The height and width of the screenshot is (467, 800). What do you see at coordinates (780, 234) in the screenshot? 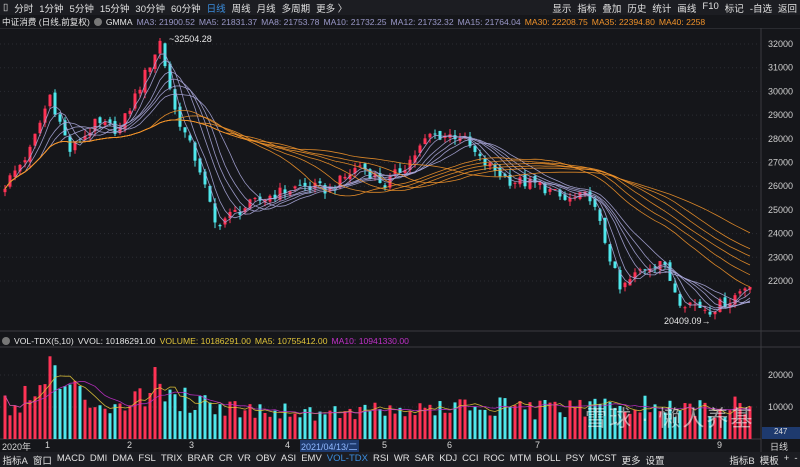
I see `y-tick-label: 24000` at bounding box center [780, 234].